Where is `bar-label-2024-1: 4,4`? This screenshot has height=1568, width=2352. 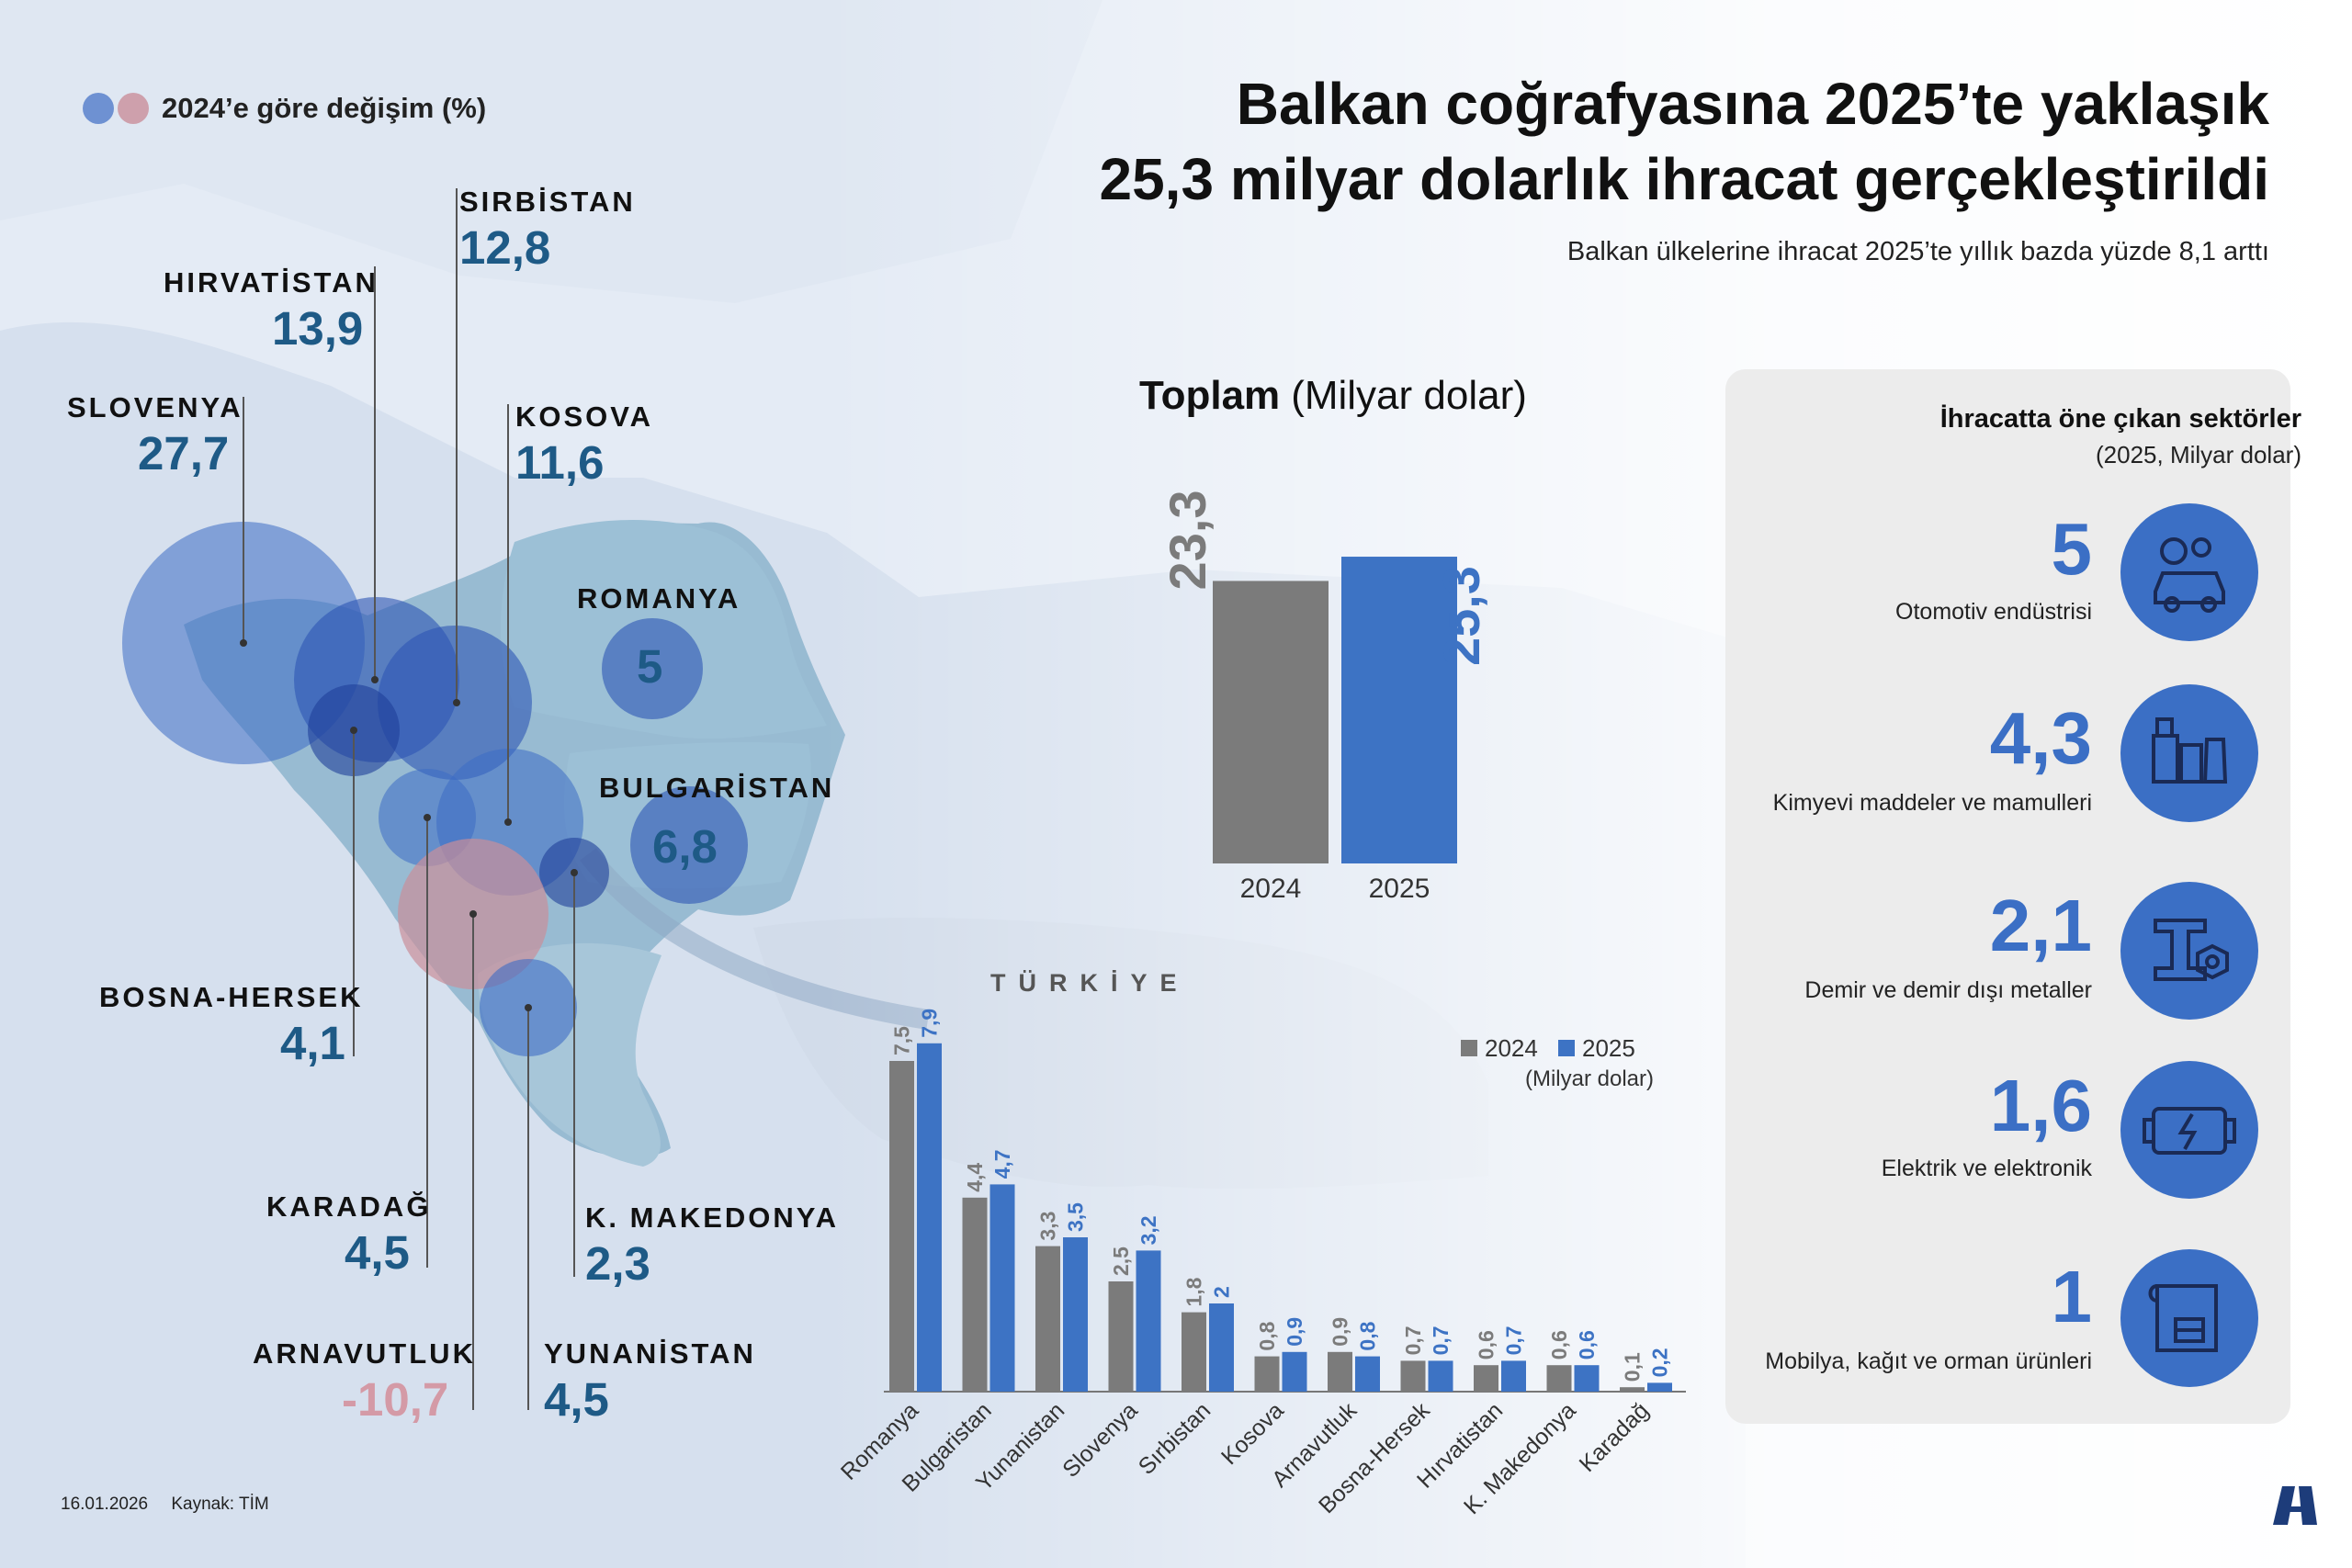
bar-label-2024-1: 4,4 is located at coordinates (975, 1178).